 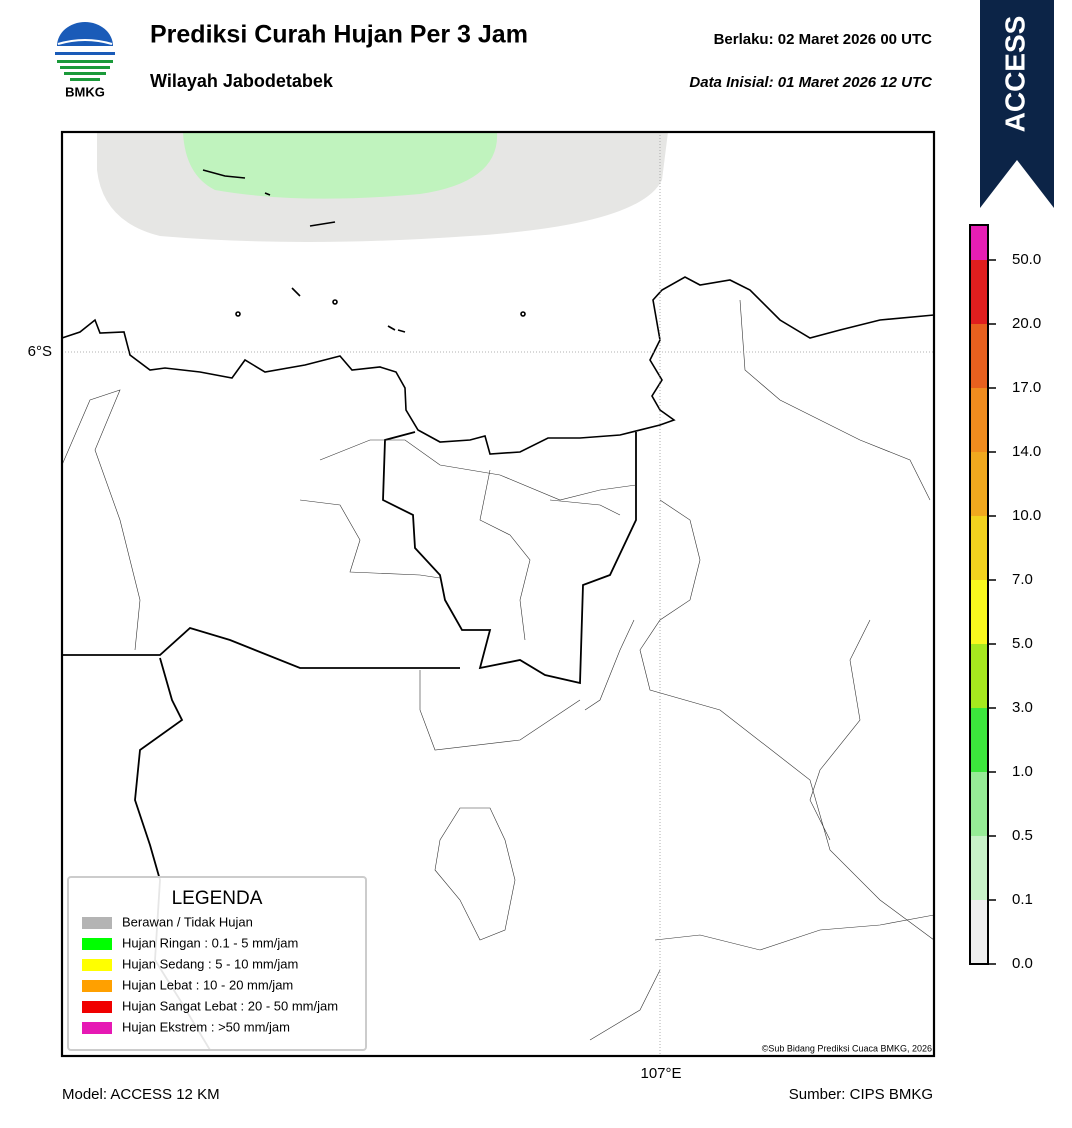 What do you see at coordinates (660, 1073) in the screenshot?
I see `lon-label: 107°E` at bounding box center [660, 1073].